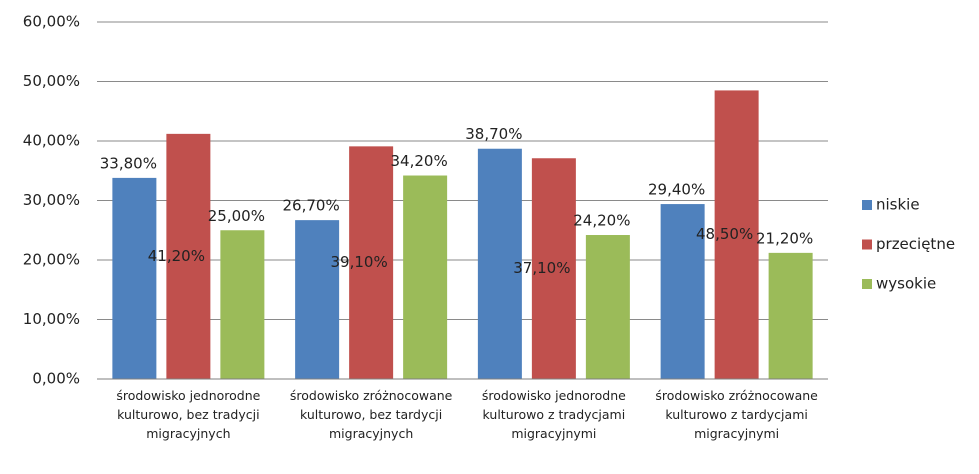 The image size is (979, 474). What do you see at coordinates (784, 238) in the screenshot?
I see `data-label: 21,20%` at bounding box center [784, 238].